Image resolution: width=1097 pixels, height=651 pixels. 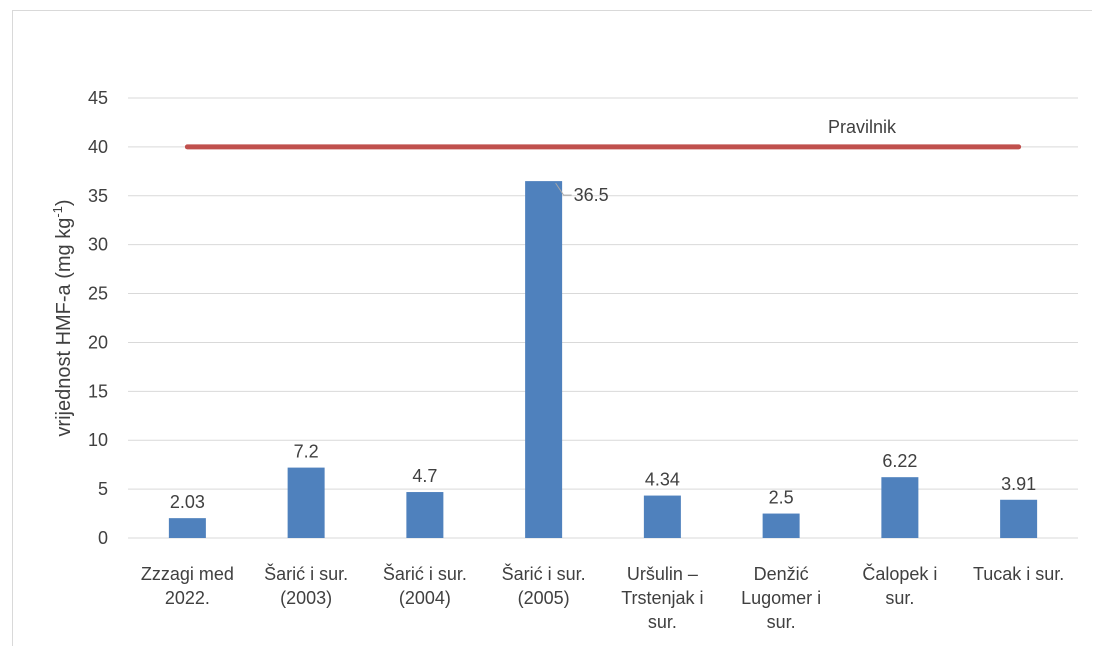 I want to click on y-tick-label: 0, so click(x=103, y=538).